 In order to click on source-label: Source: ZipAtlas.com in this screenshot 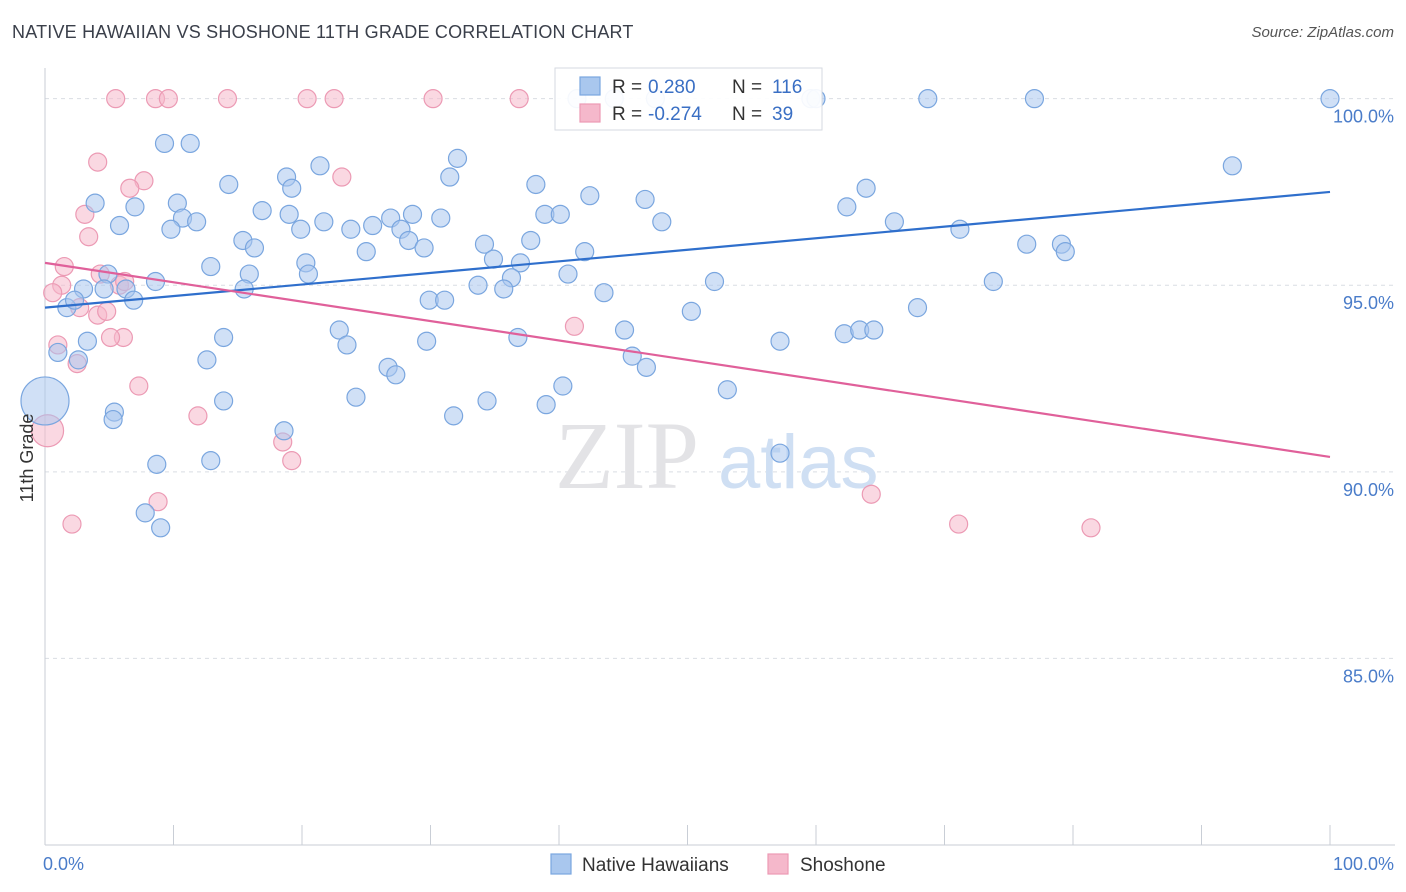, I will do `click(1322, 32)`.